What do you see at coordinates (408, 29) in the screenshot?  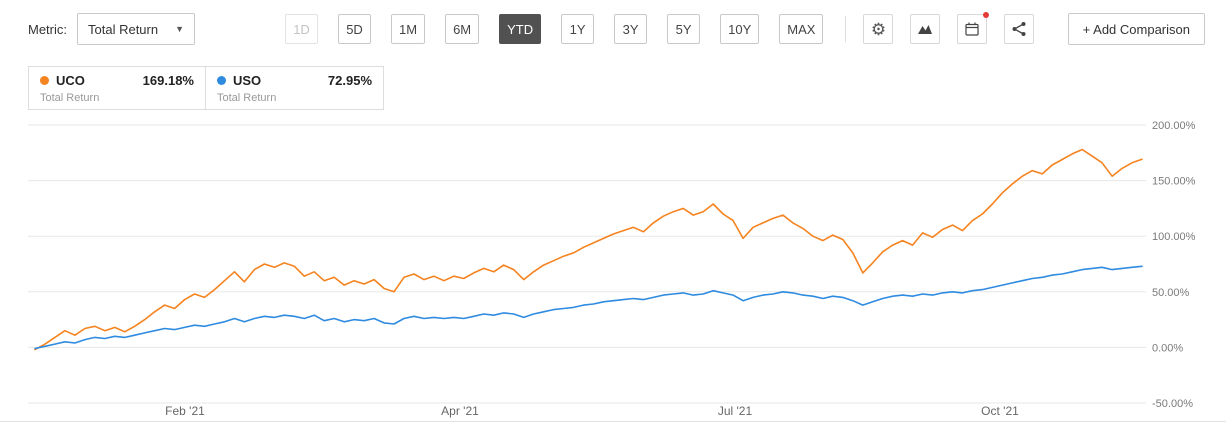 I see `range-button-1m: 1M` at bounding box center [408, 29].